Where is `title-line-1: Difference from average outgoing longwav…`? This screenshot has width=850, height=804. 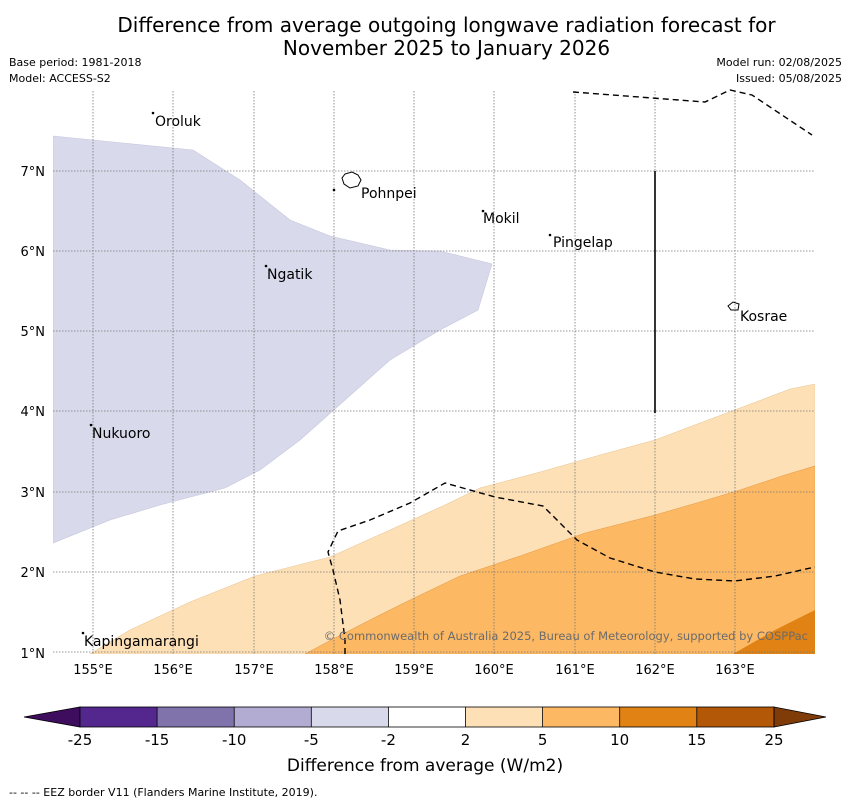 title-line-1: Difference from average outgoing longwav… is located at coordinates (446, 25).